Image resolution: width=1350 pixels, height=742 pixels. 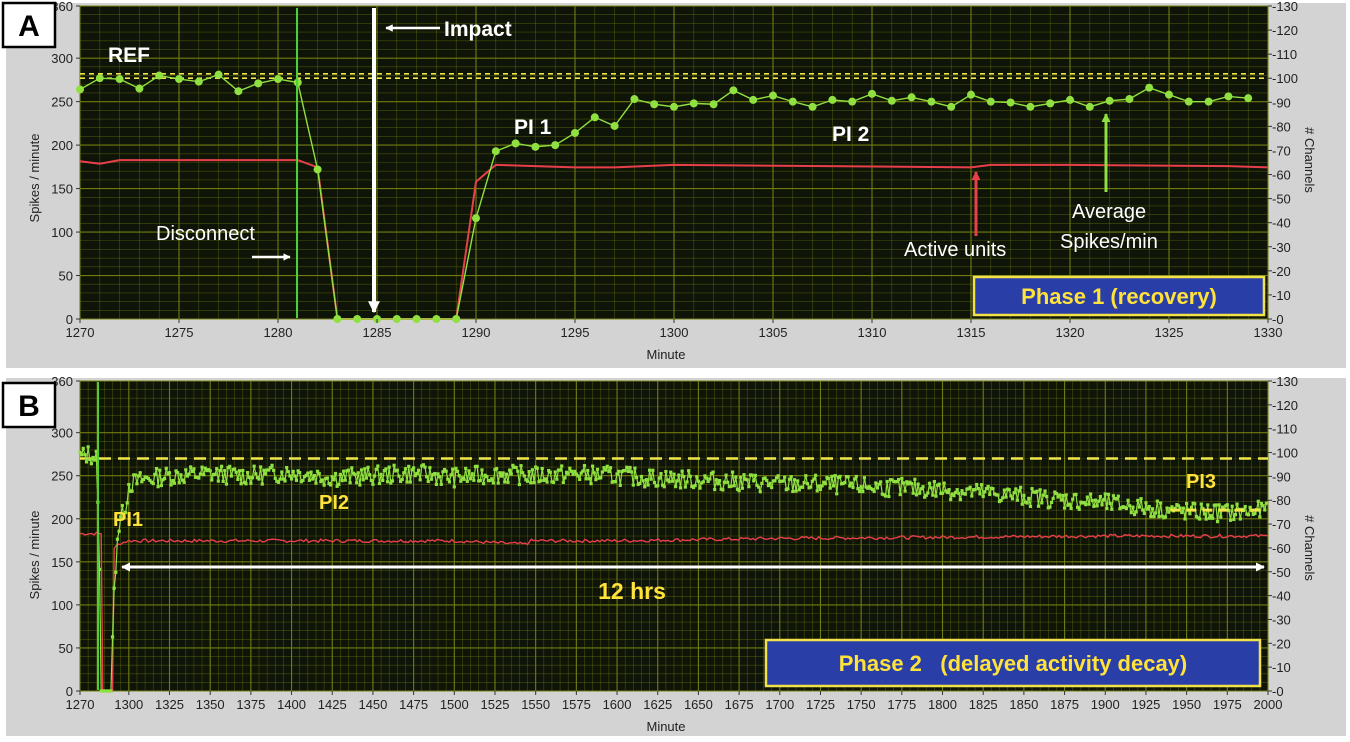 I want to click on x-tick-label: 1600, so click(x=617, y=704).